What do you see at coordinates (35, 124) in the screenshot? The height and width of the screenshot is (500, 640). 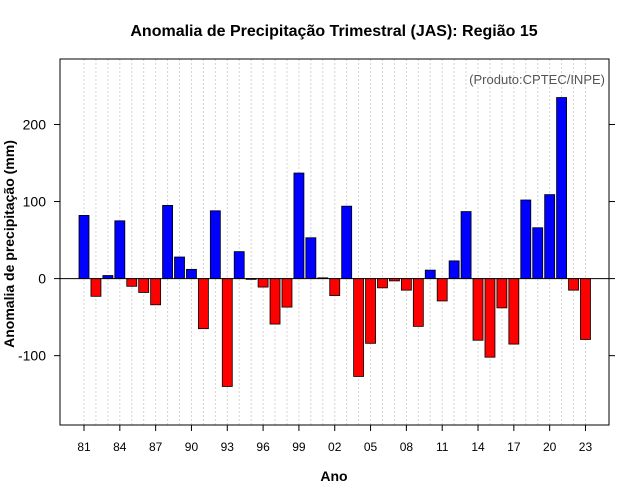 I see `y-tick-label: 200` at bounding box center [35, 124].